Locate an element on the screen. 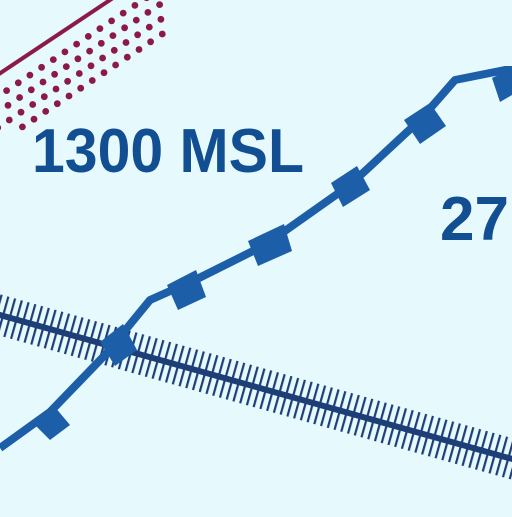  magenta-airspace-boundary is located at coordinates (83, 65).